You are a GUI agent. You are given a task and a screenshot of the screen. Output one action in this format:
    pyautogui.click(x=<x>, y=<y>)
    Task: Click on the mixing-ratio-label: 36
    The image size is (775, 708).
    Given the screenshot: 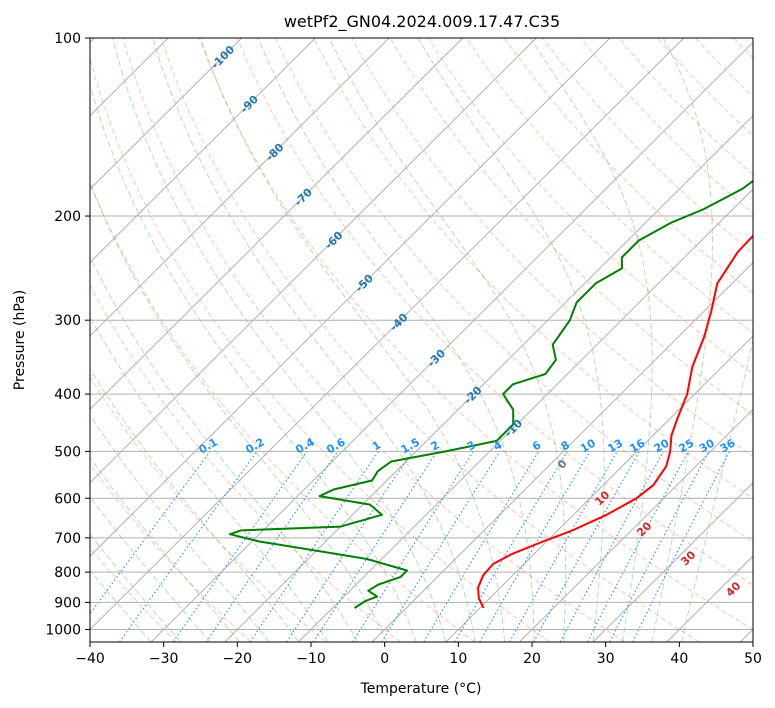 What is the action you would take?
    pyautogui.click(x=728, y=445)
    